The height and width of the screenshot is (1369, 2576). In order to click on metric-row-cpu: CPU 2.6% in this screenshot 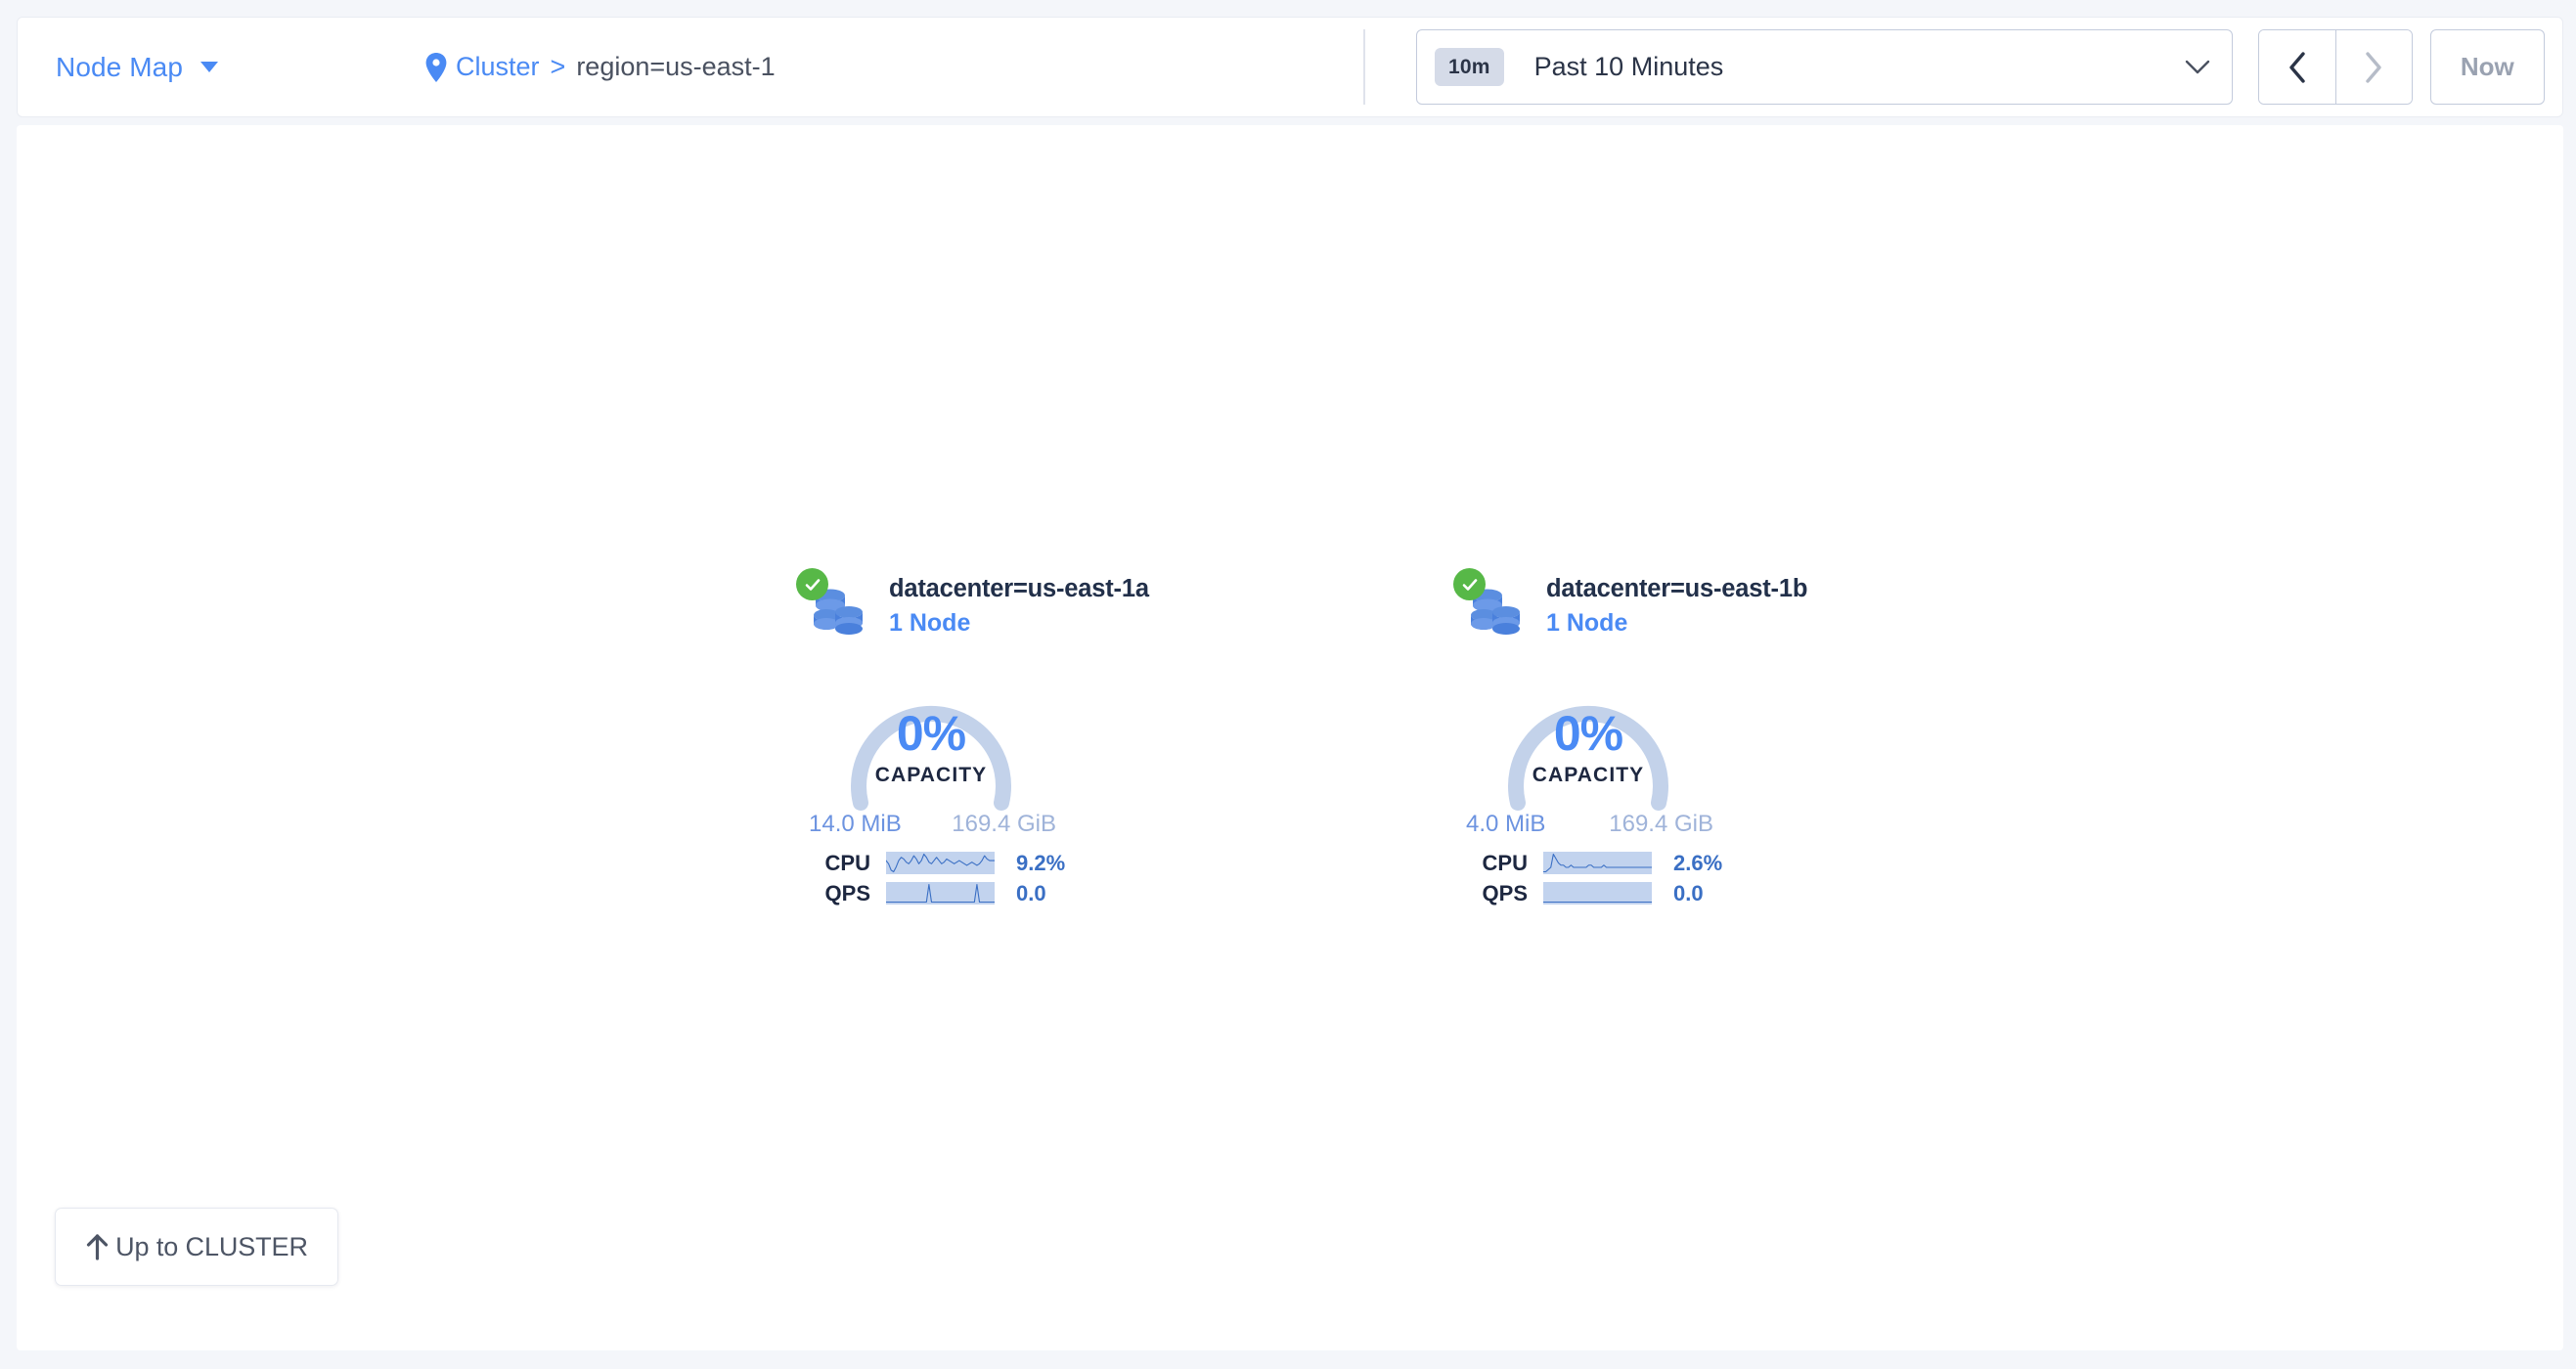, I will do `click(1641, 863)`.